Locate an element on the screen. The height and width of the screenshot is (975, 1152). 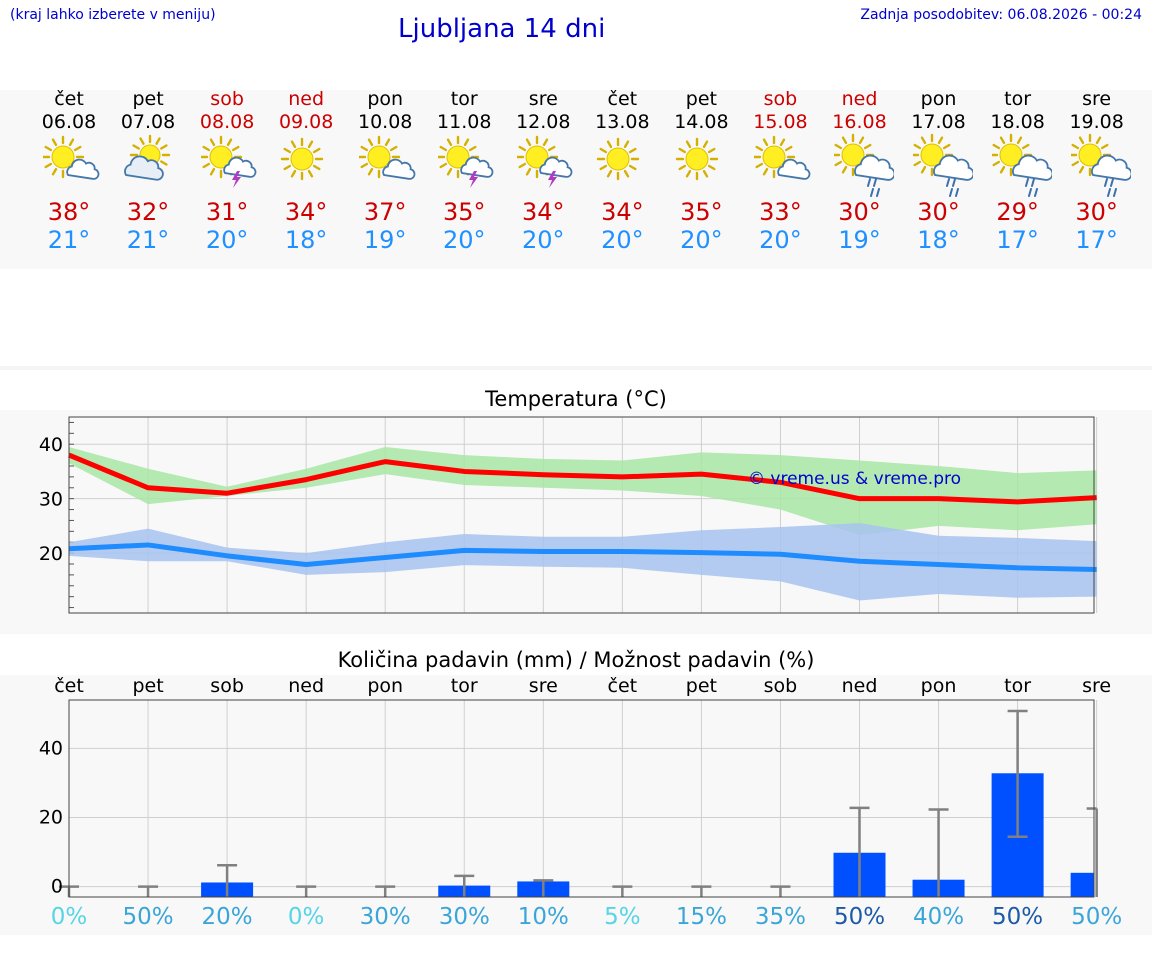
day-date: 13.08 is located at coordinates (622, 122).